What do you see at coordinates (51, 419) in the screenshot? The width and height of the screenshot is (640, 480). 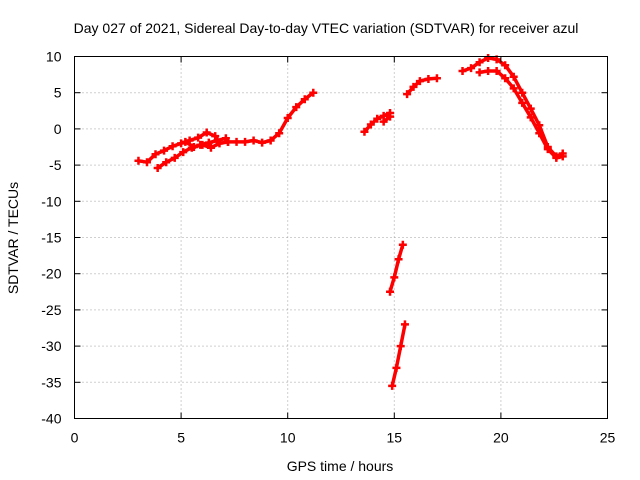 I see `y-tick-label: -40` at bounding box center [51, 419].